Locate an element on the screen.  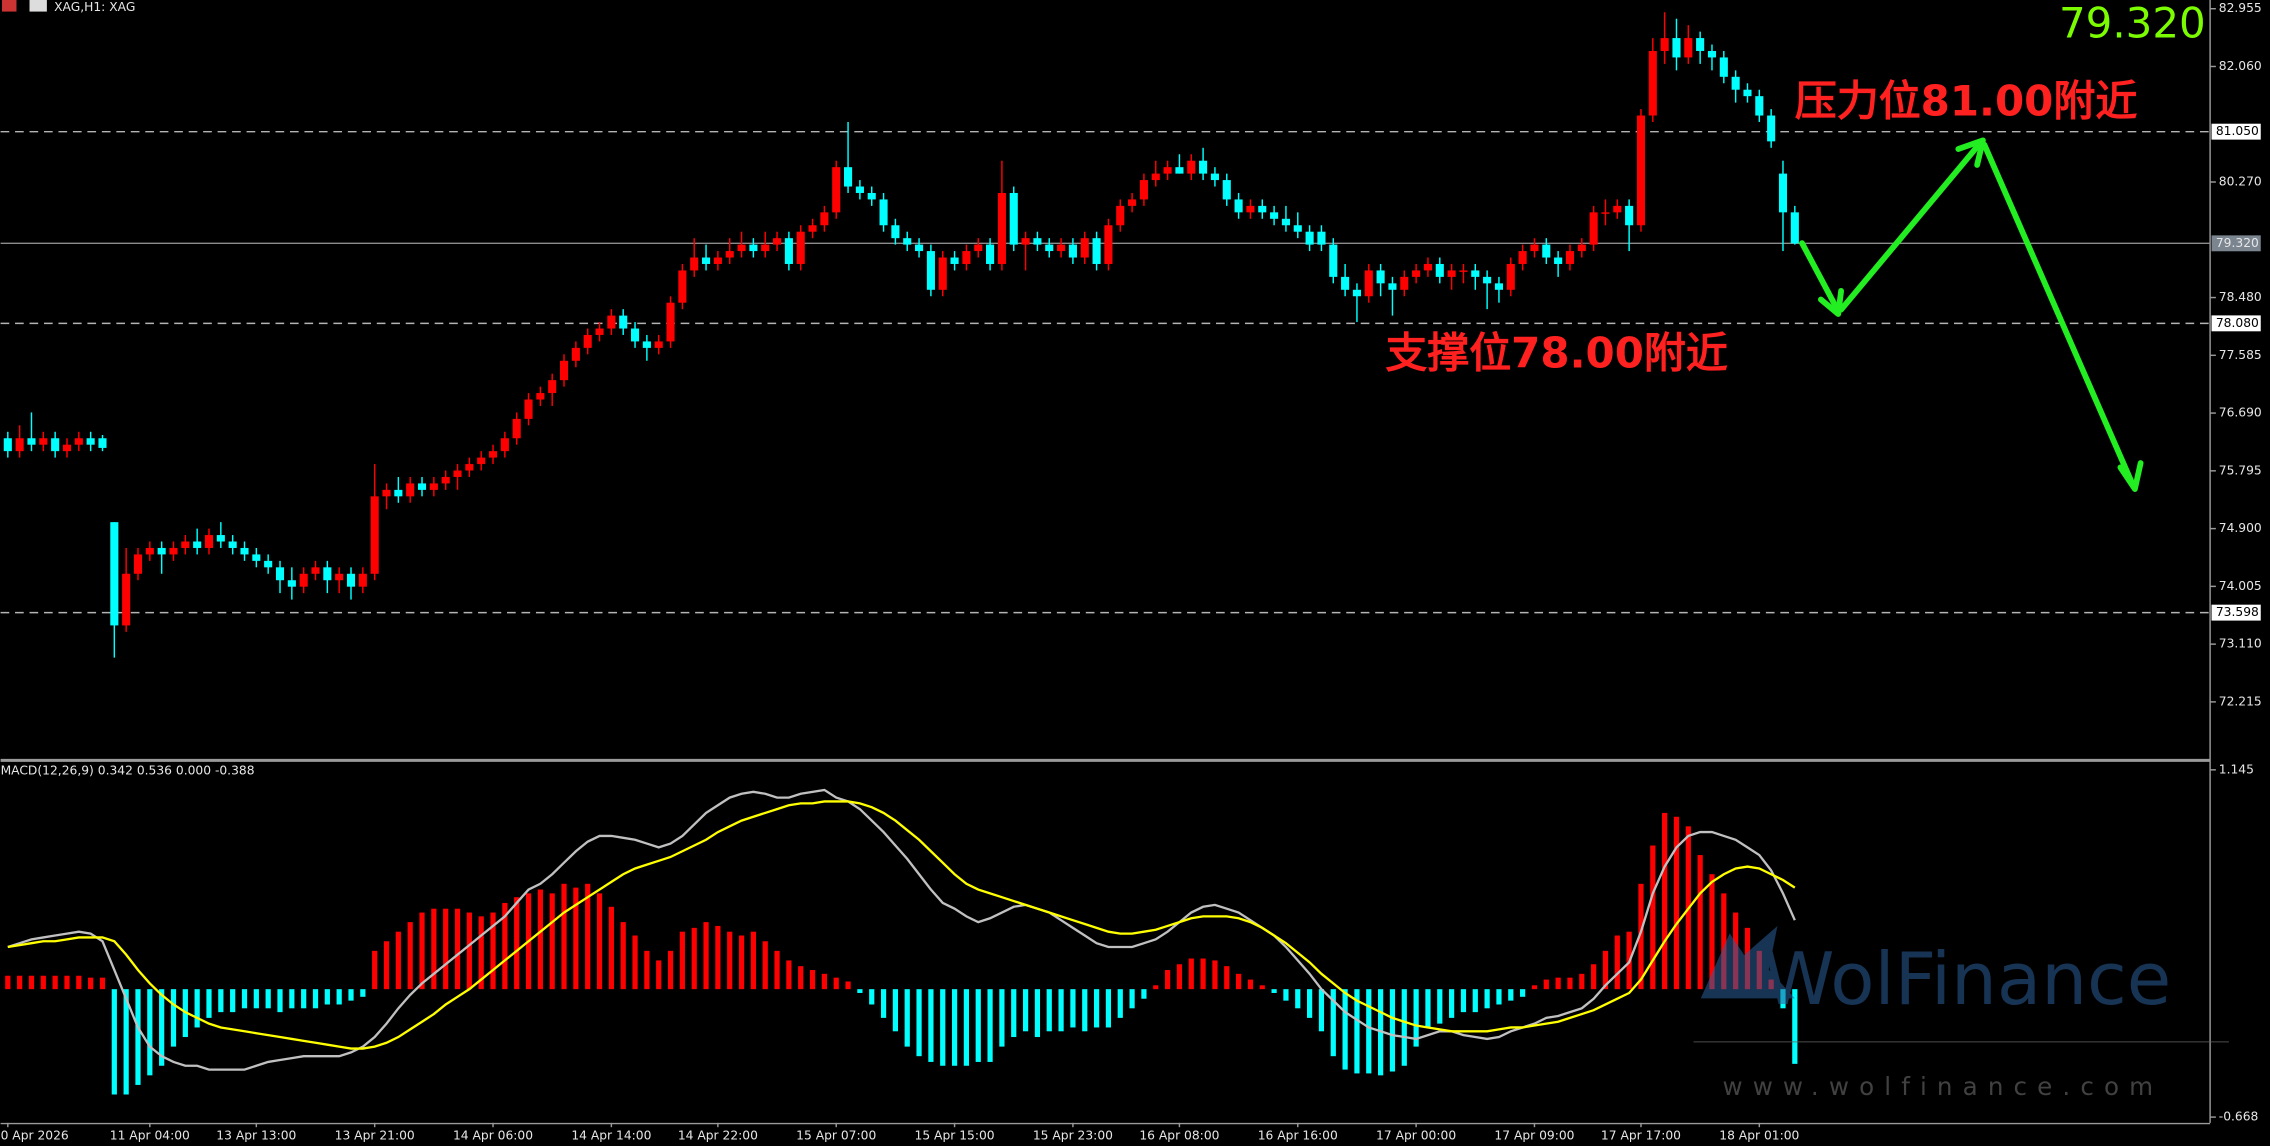
y-tick-label: 75.795 is located at coordinates (2240, 470).